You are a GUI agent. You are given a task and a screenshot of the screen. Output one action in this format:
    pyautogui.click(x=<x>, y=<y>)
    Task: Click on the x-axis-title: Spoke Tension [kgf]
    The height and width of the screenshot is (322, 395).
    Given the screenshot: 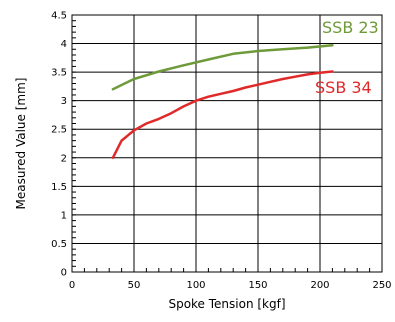 What is the action you would take?
    pyautogui.click(x=226, y=304)
    